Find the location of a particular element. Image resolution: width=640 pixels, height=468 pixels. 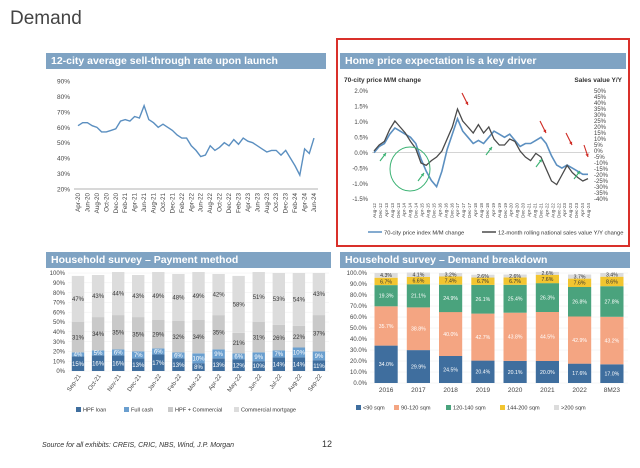

legend-label: 144-200 sqm is located at coordinates (523, 409).